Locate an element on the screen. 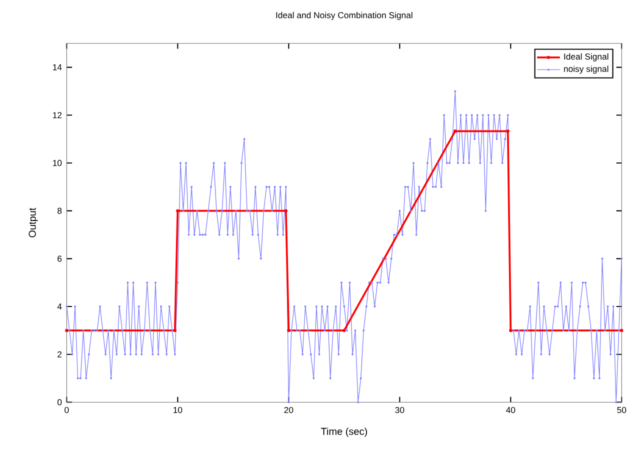  y-tick-label: 12 is located at coordinates (57, 115).